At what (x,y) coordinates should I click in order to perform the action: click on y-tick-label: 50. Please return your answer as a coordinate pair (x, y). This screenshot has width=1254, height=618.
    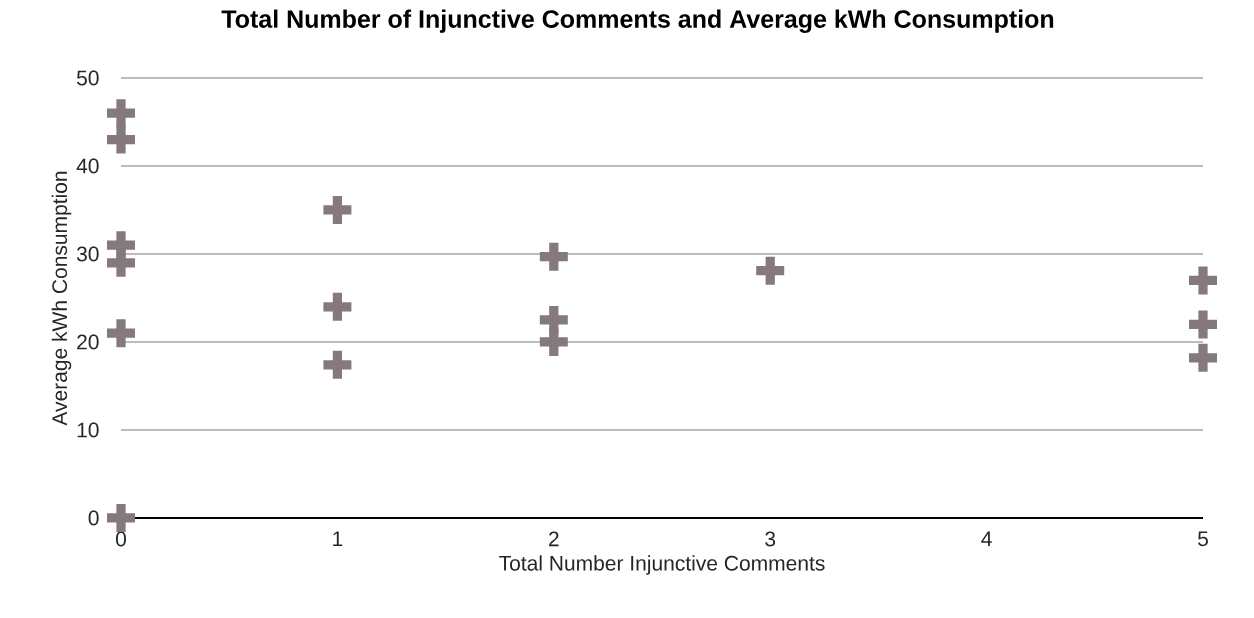
    Looking at the image, I should click on (87, 78).